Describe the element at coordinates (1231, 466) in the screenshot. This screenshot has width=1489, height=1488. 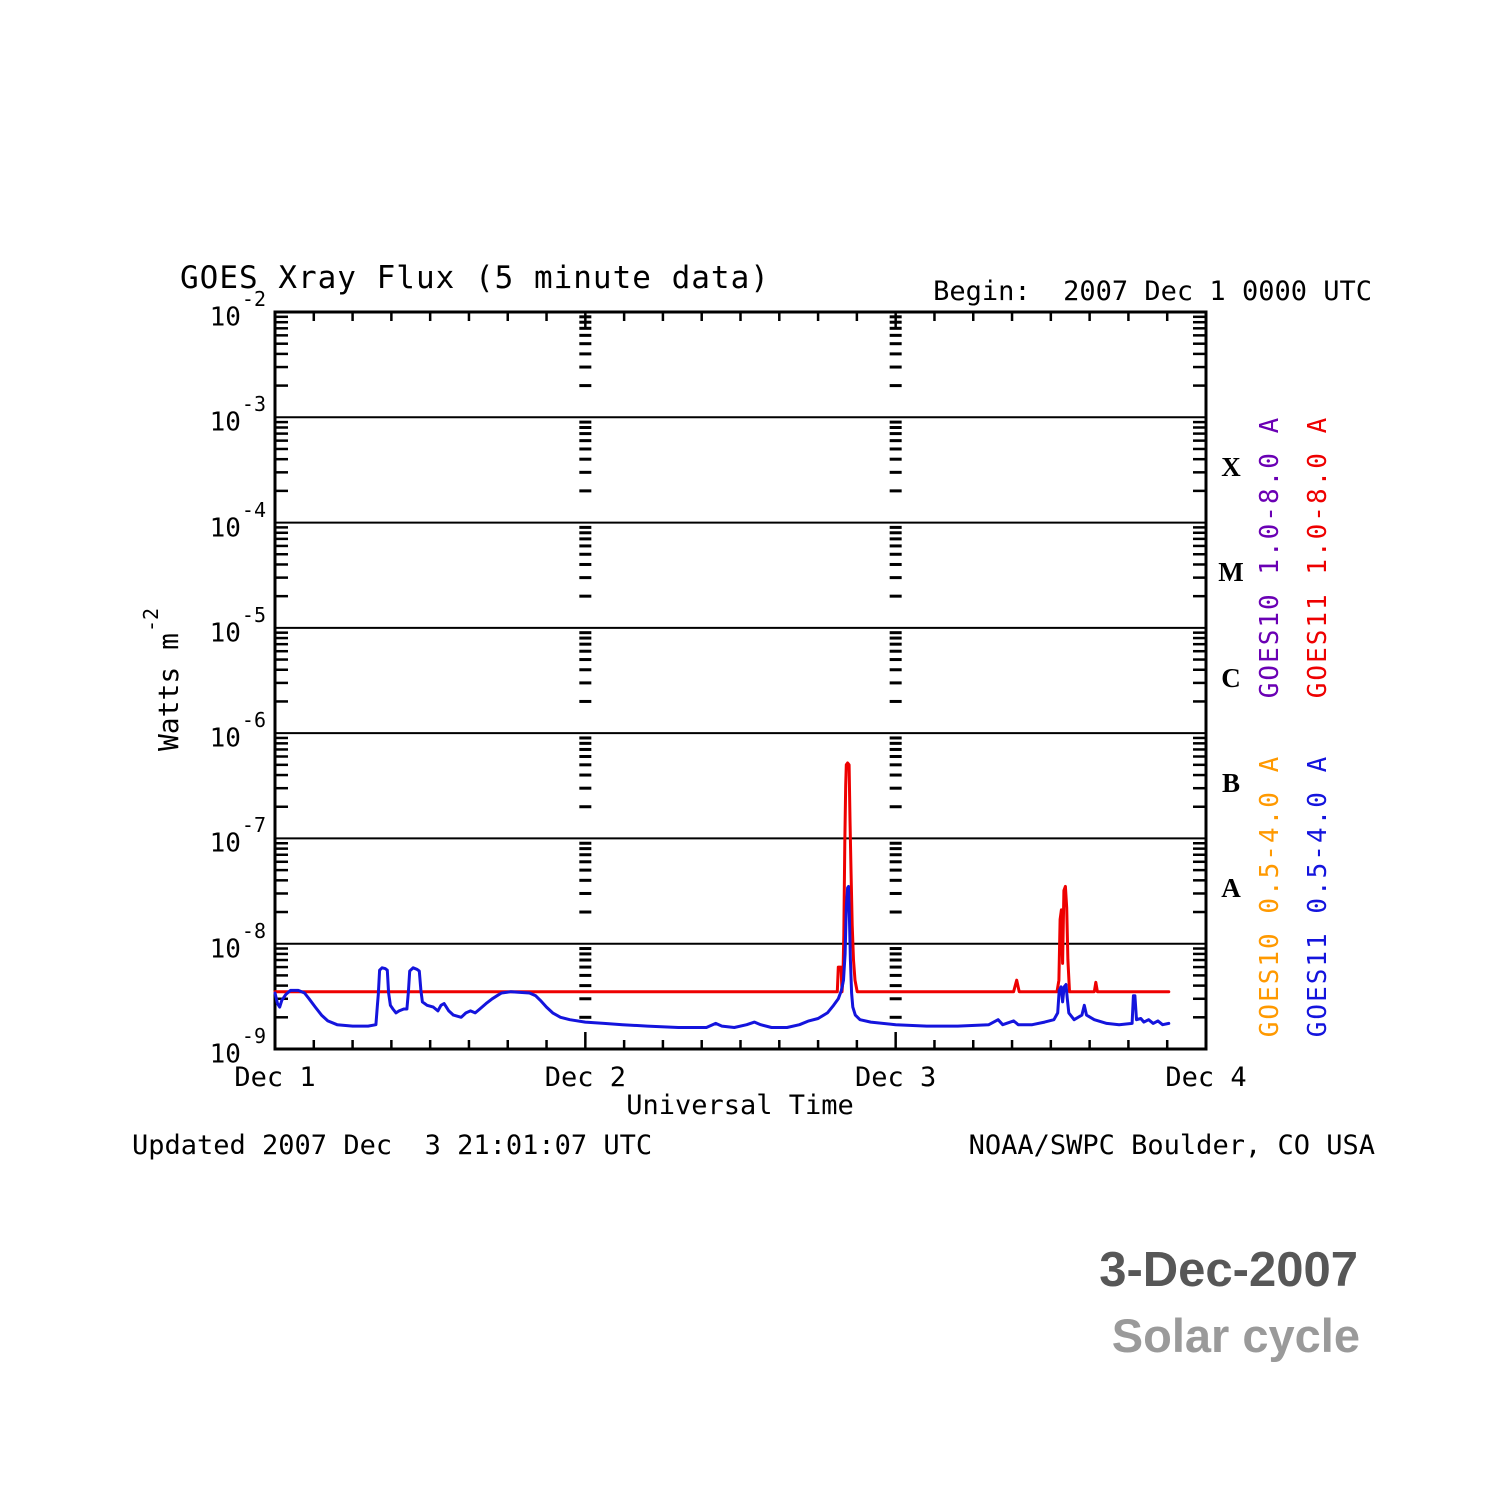
I see `flare-class-label-x: X` at that location.